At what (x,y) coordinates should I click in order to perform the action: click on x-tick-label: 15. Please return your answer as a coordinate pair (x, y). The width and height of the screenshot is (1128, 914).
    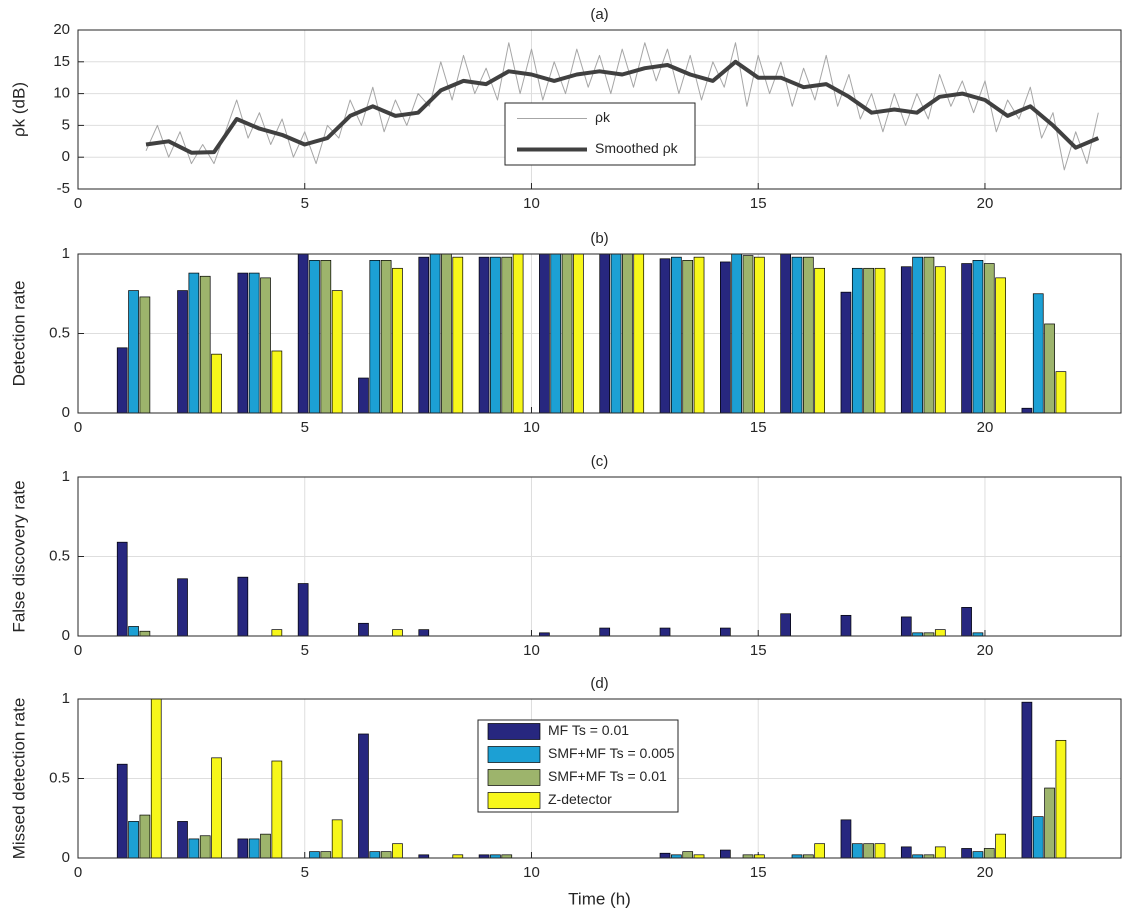
    Looking at the image, I should click on (758, 203).